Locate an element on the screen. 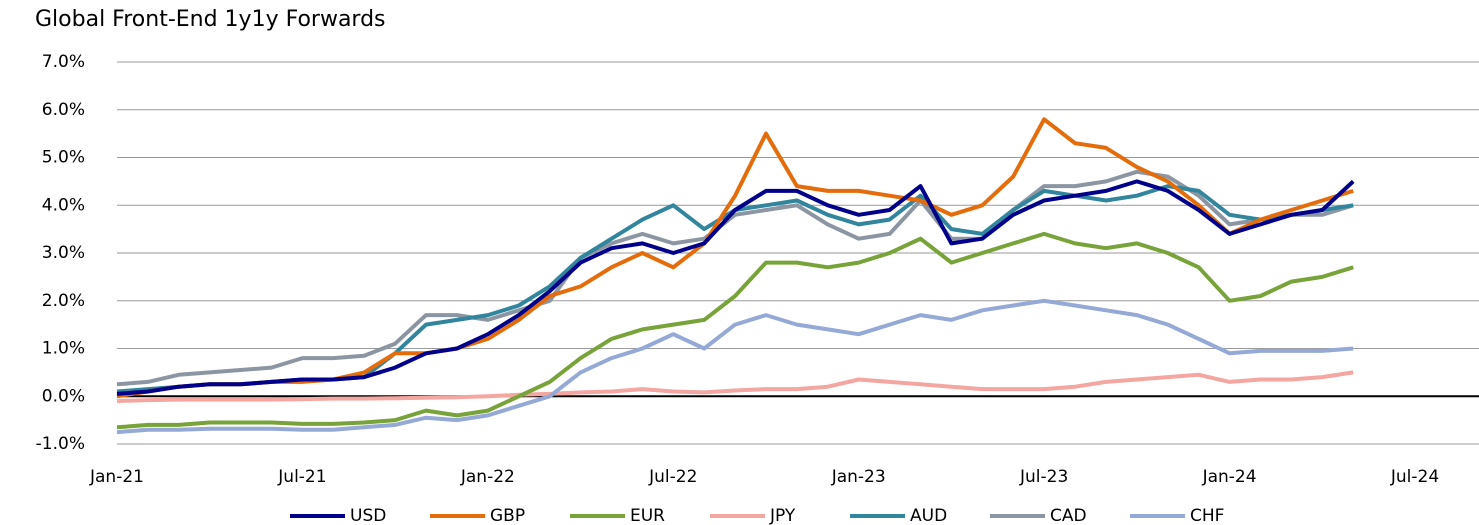 The image size is (1479, 525). y-tick-label: 7.0% is located at coordinates (63, 62).